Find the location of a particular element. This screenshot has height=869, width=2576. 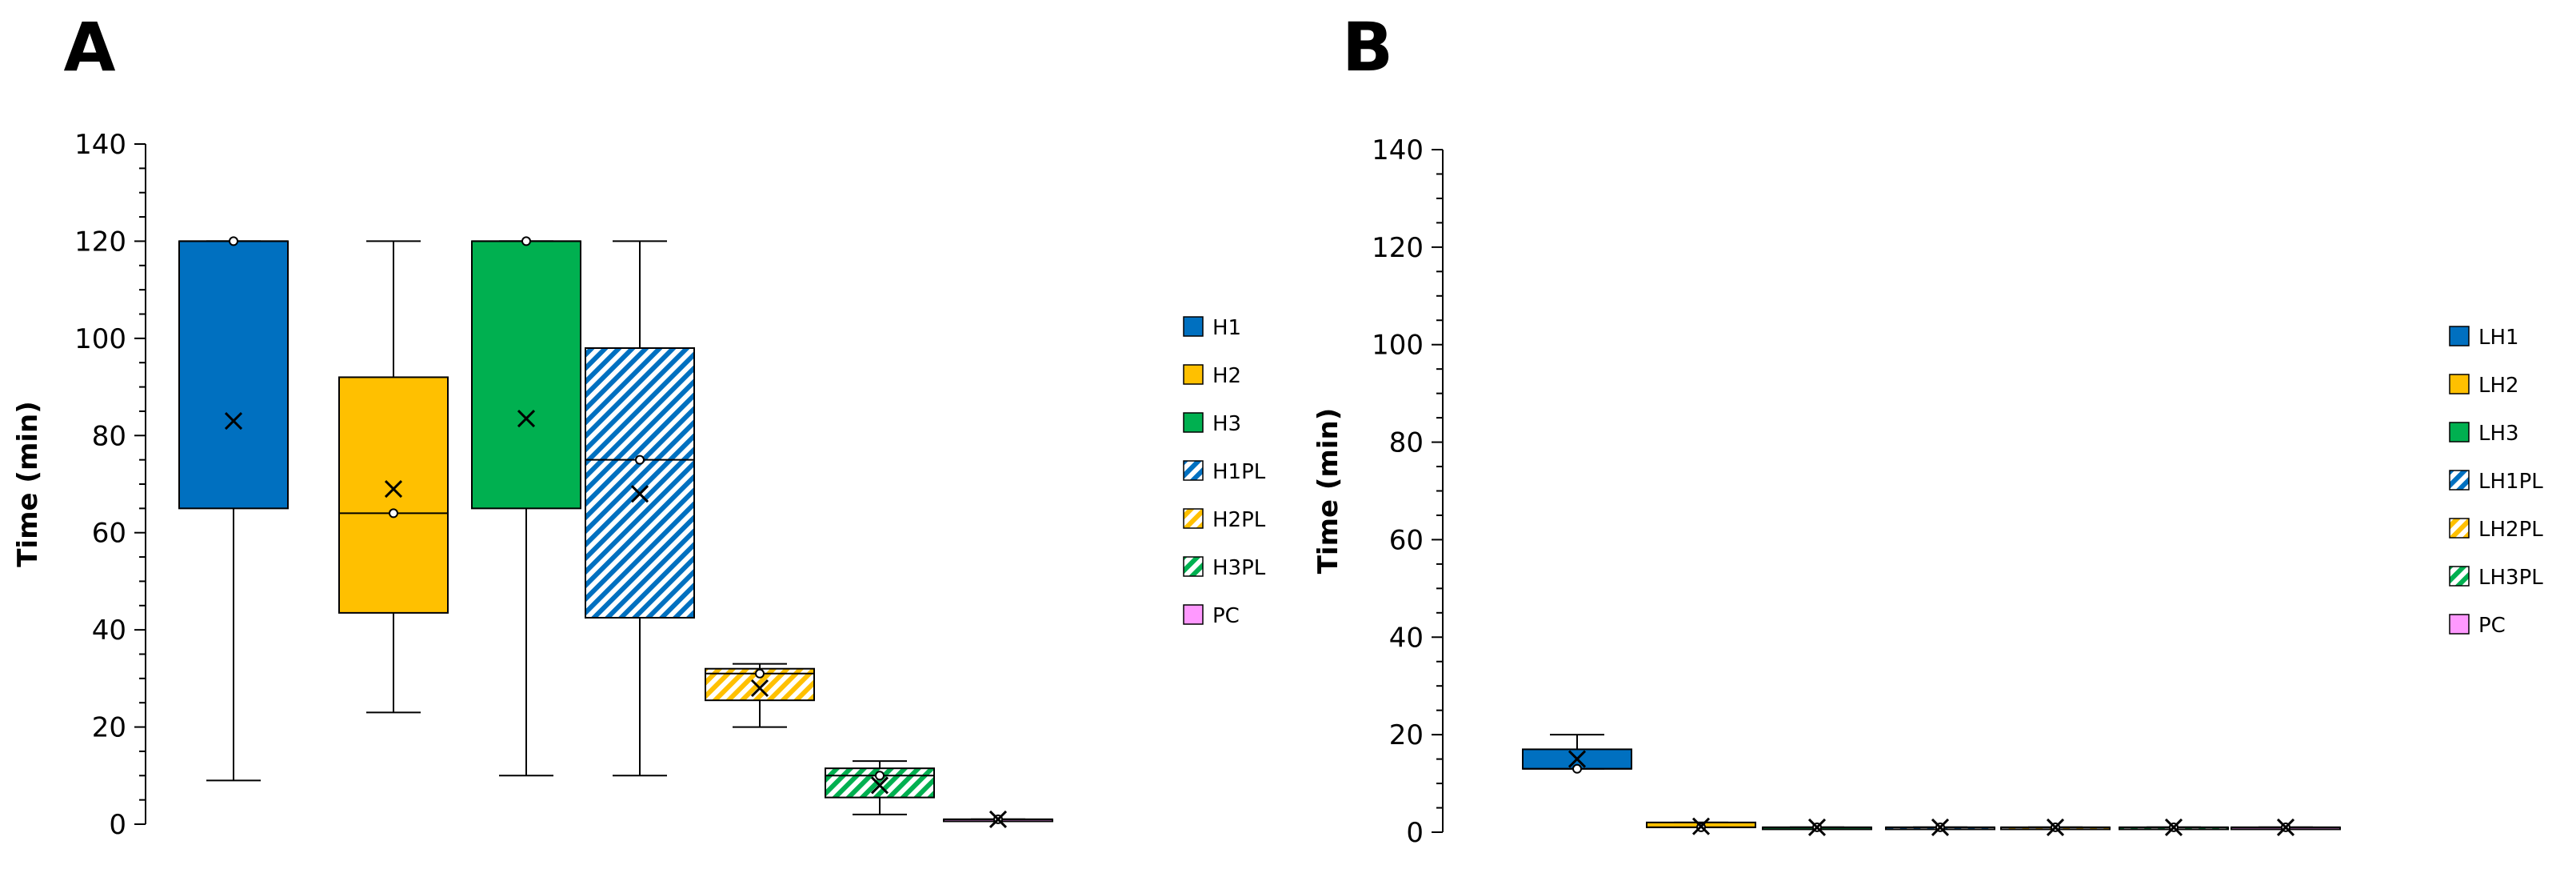

box-b-lh3pl is located at coordinates (2174, 827).